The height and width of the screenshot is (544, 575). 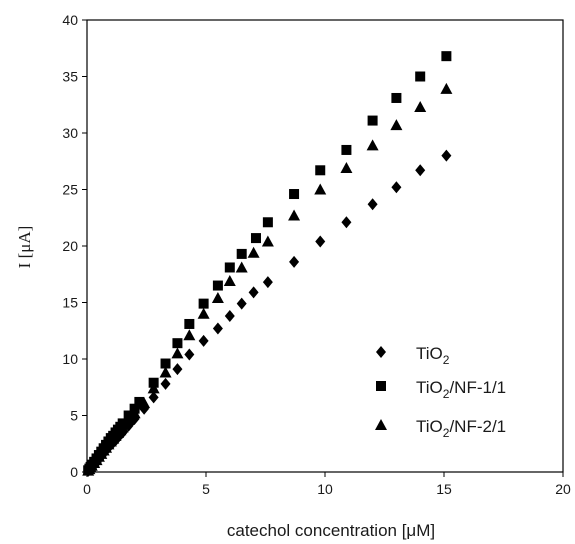 I want to click on y-tick-label: 25, so click(x=70, y=190).